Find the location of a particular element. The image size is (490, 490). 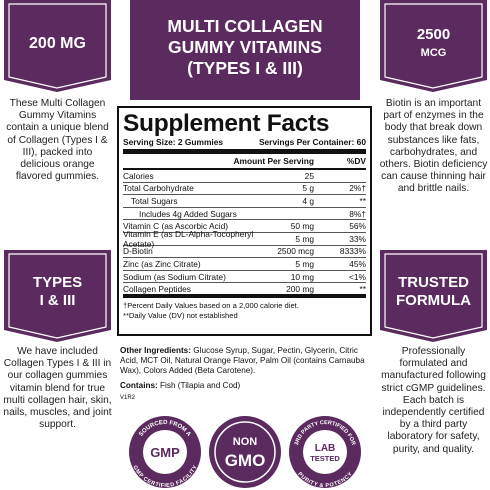

badge-line: TRUSTED is located at coordinates (433, 282).